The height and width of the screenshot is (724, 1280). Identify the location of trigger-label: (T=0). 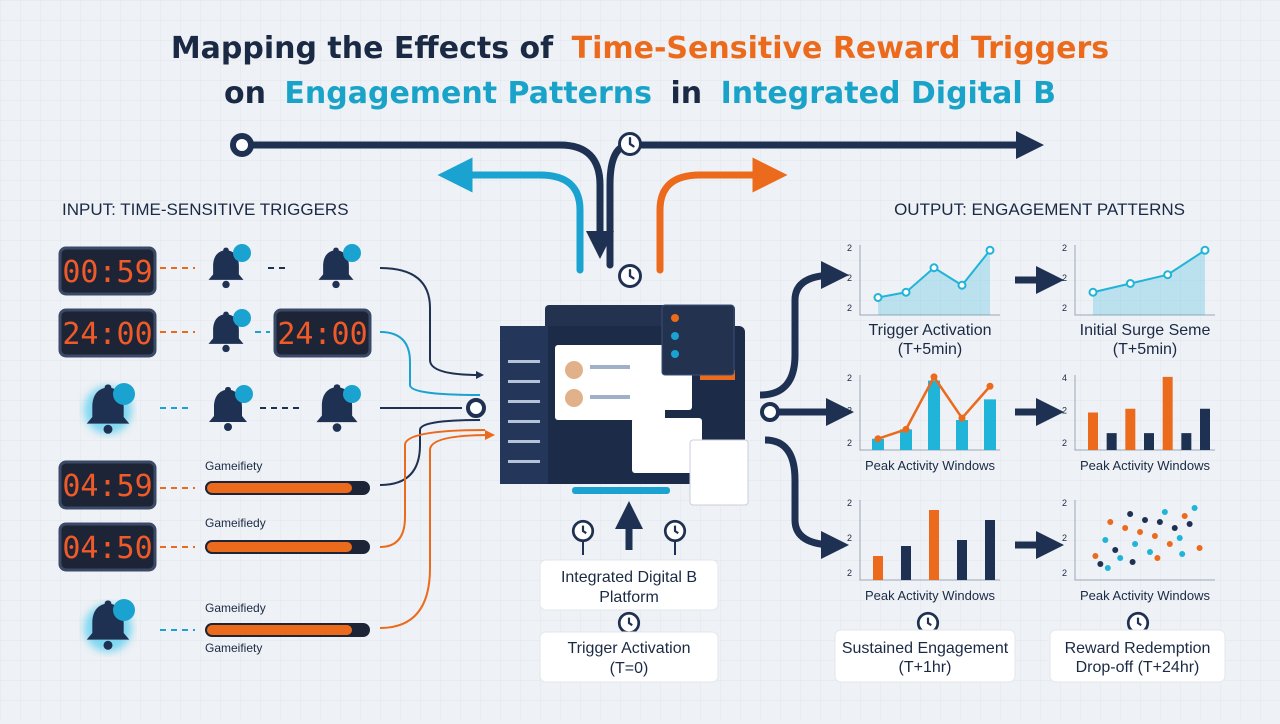
(629, 668).